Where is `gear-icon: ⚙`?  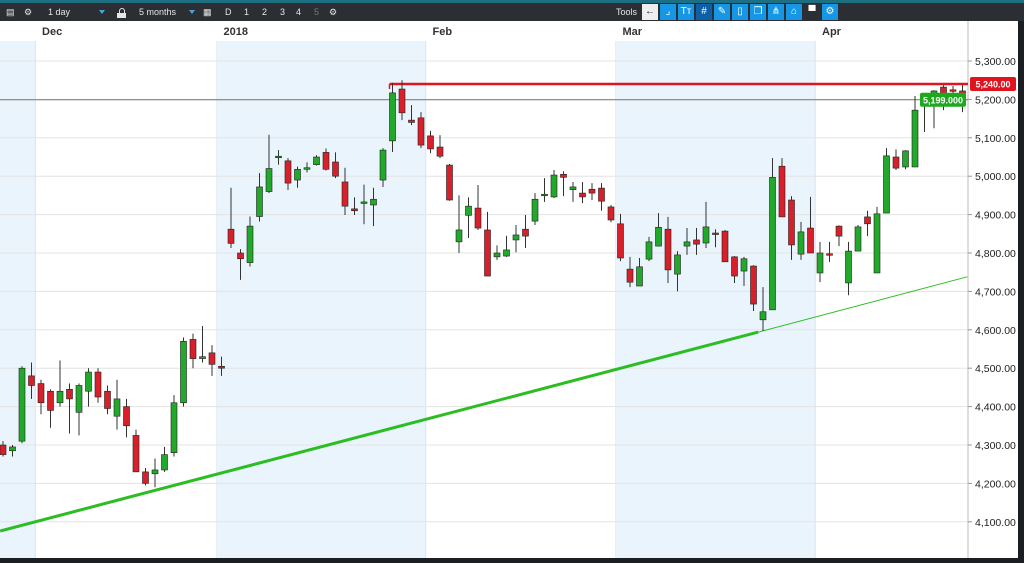
gear-icon: ⚙ is located at coordinates (28, 12).